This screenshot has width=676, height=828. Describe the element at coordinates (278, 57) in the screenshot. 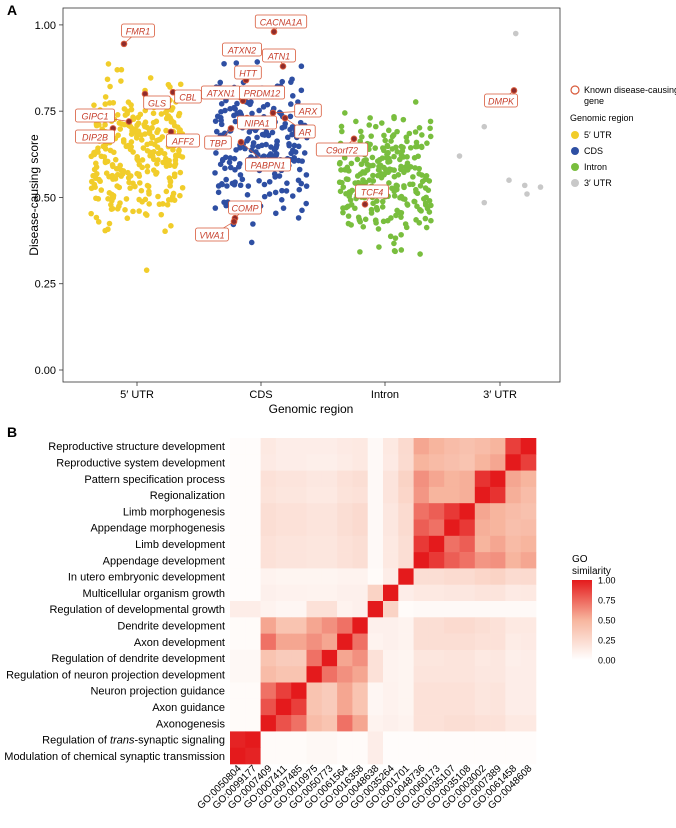

I see `gene-label: ATN1` at that location.